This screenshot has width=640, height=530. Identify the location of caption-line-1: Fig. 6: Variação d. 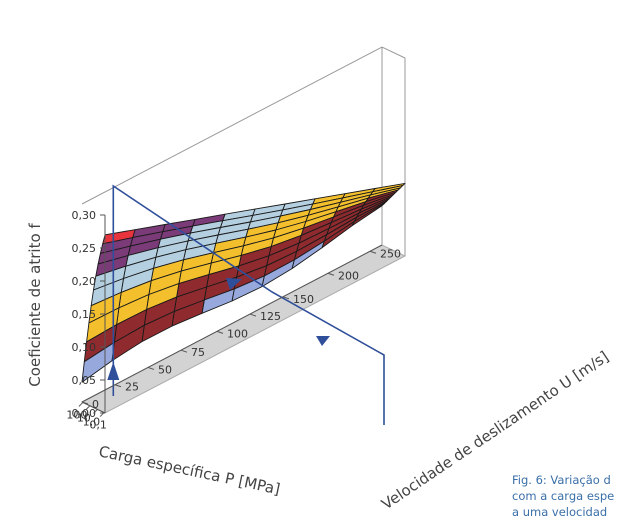
(561, 480).